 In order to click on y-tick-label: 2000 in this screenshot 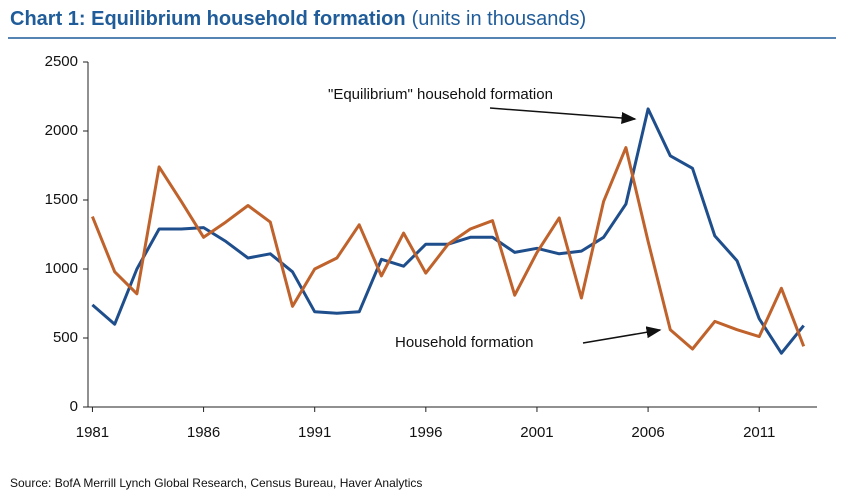, I will do `click(61, 130)`.